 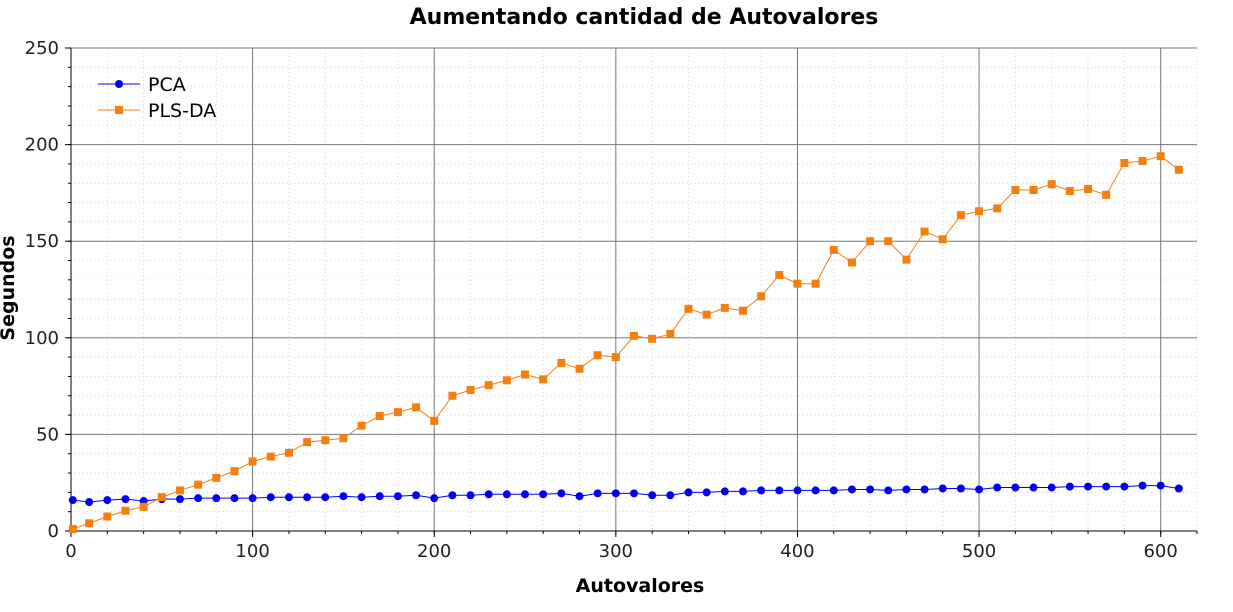 I want to click on y-tick-label: 50, so click(x=47, y=434).